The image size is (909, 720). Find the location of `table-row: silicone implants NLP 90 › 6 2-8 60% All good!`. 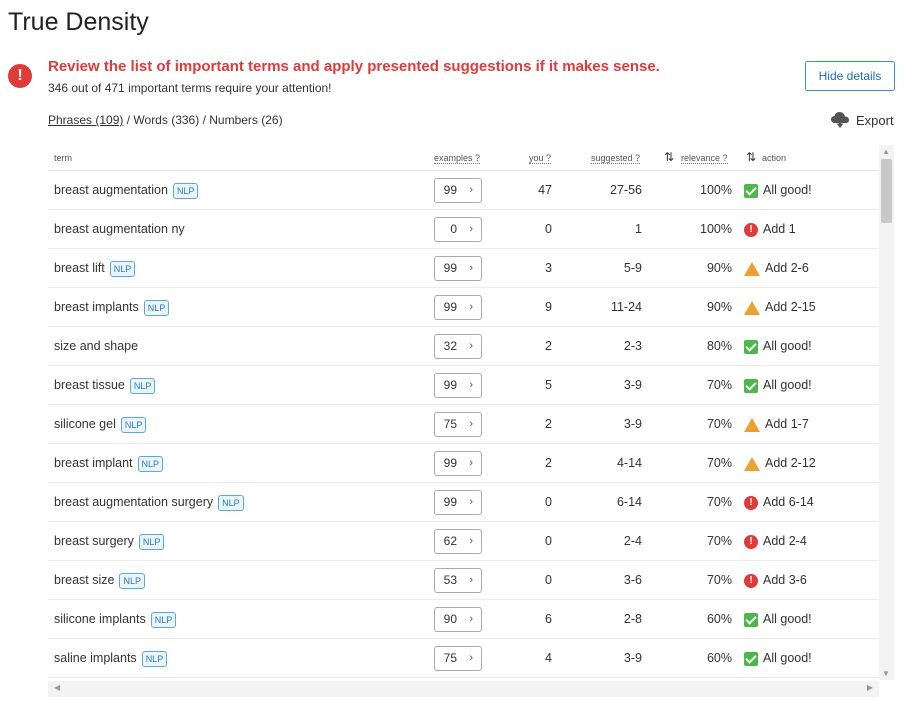

table-row: silicone implants NLP 90 › 6 2-8 60% All good! is located at coordinates (463, 619).